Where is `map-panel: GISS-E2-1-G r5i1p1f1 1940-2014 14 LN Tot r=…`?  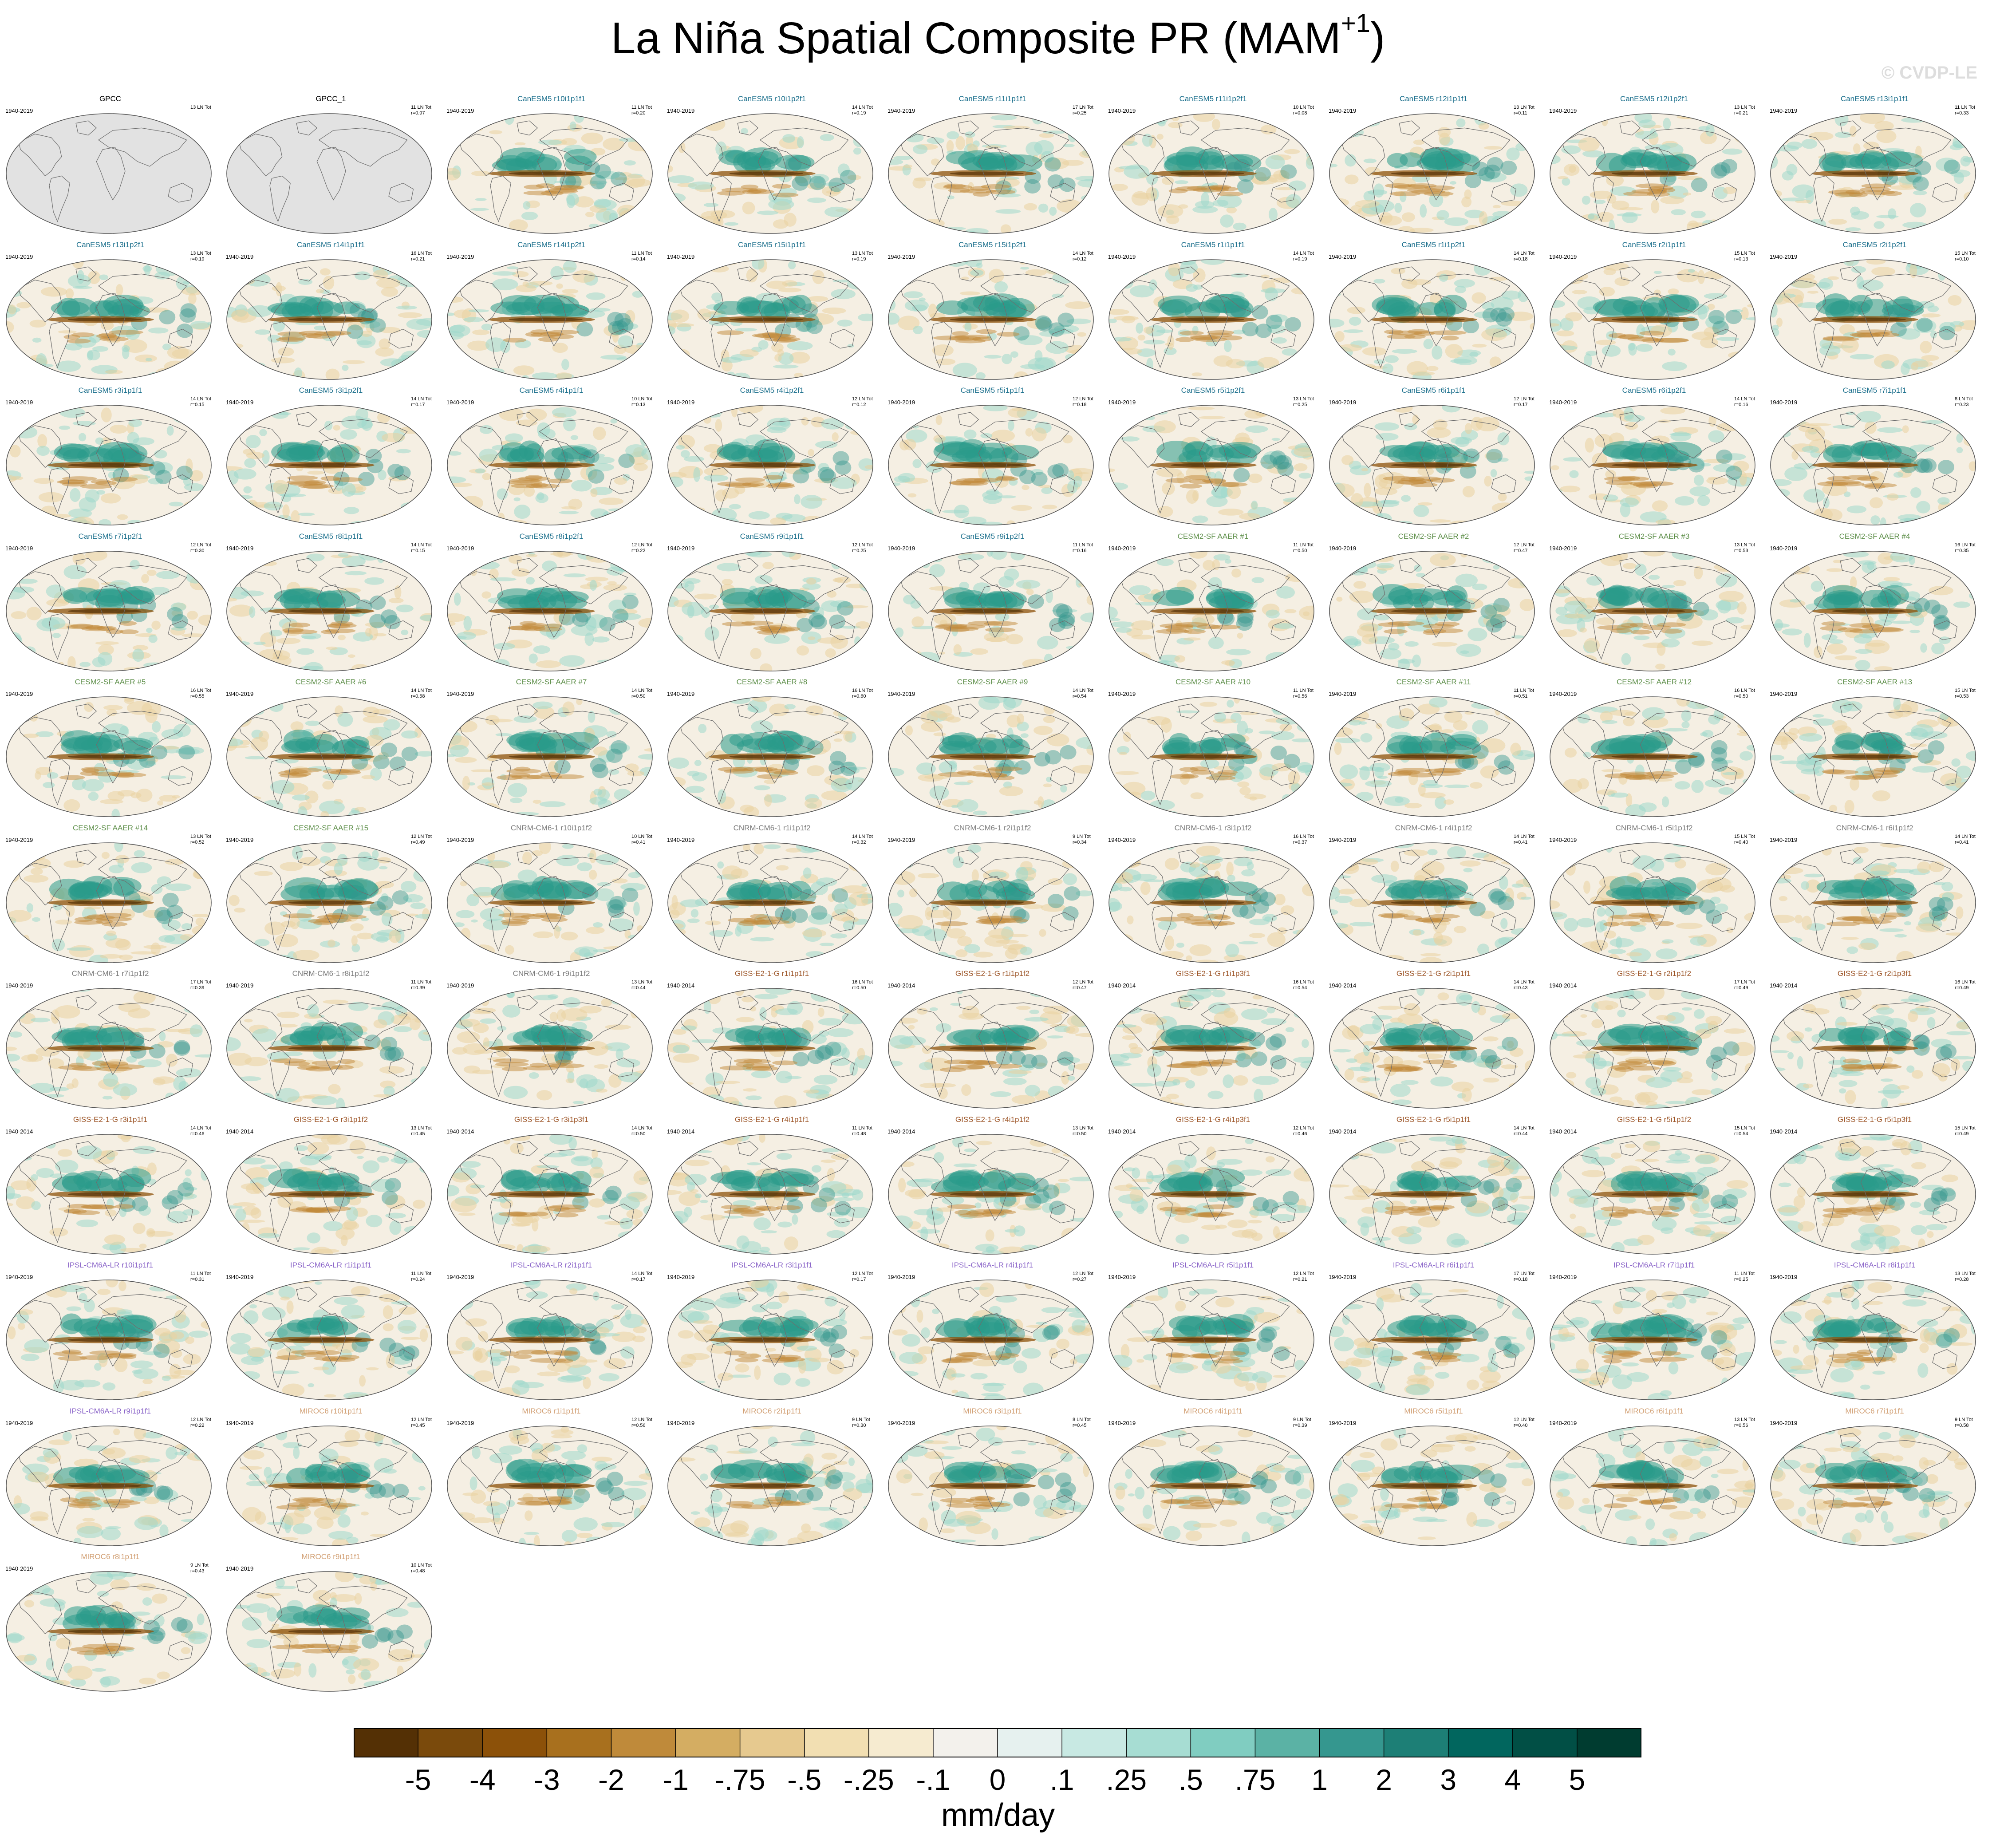 map-panel: GISS-E2-1-G r5i1p1f1 1940-2014 14 LN Tot r=… is located at coordinates (1433, 1185).